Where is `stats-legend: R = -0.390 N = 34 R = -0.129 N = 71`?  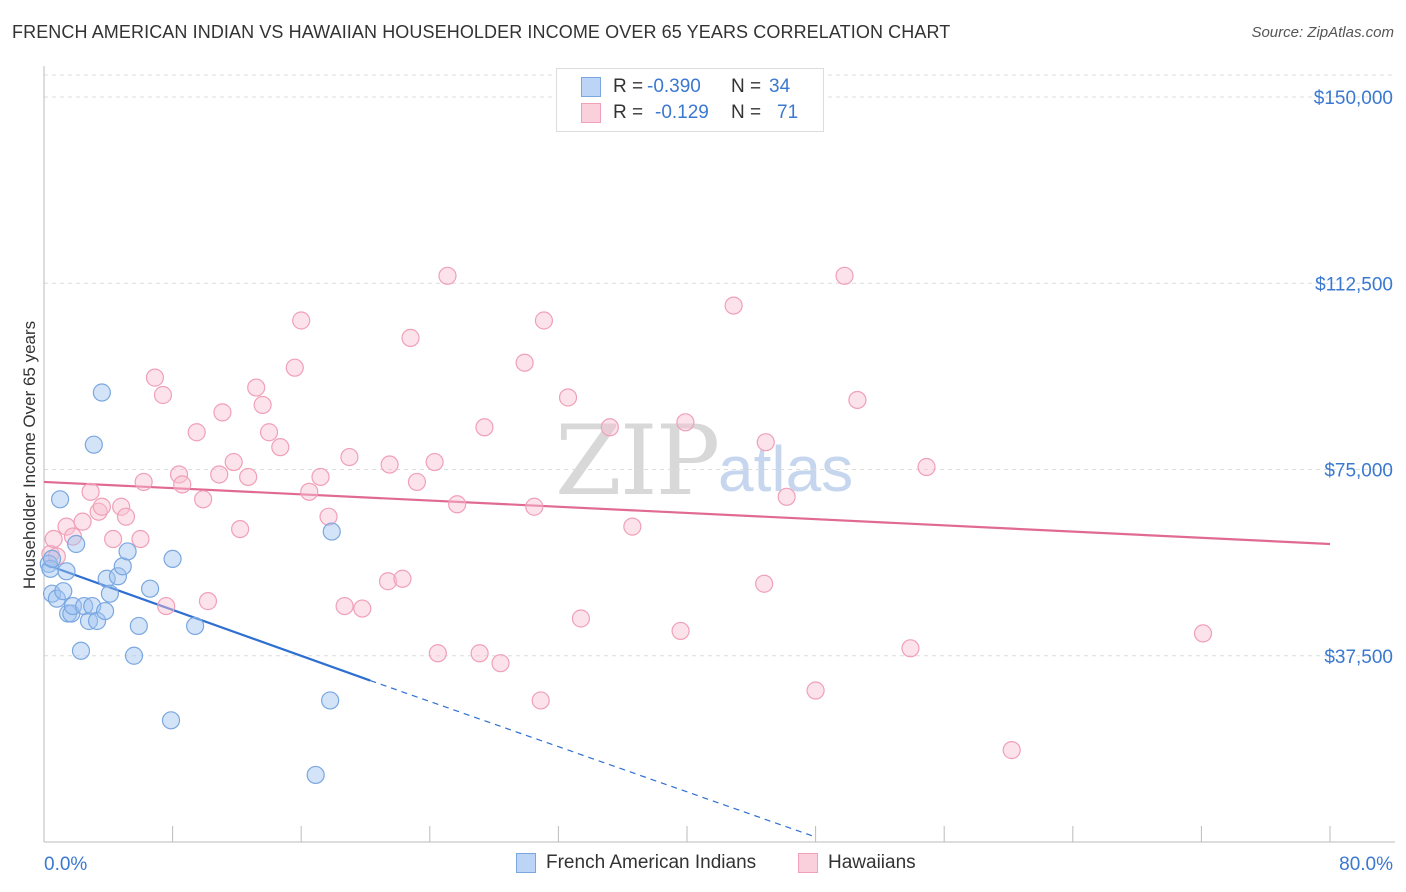
stats-legend: R = -0.390 N = 34 R = -0.129 N = 71 is located at coordinates (690, 100).